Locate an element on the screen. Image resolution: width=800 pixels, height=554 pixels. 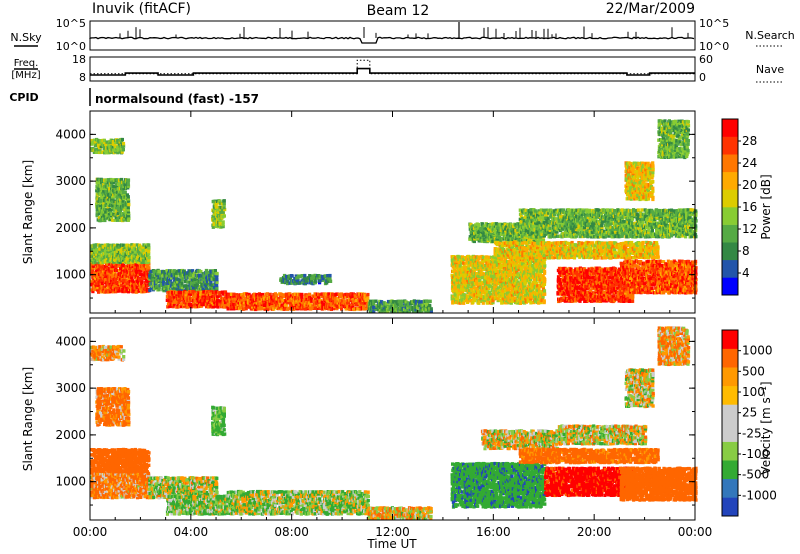
beam-title: Beam 12 is located at coordinates (398, 11).